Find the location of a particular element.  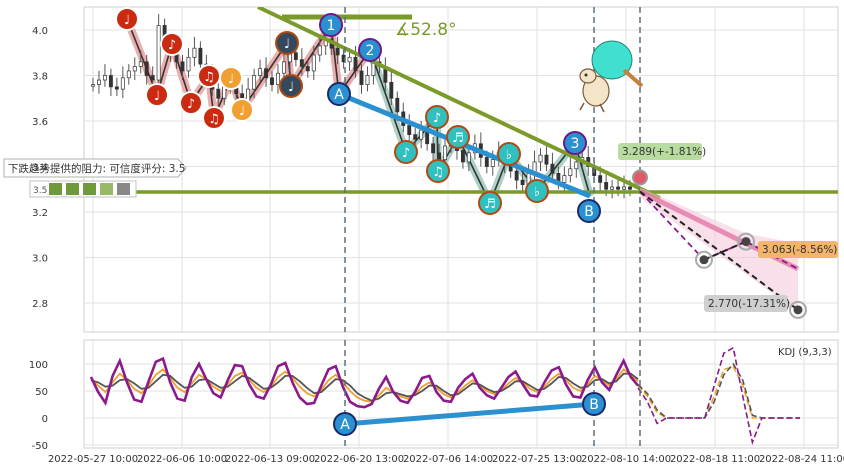

x-tick-label: 2022-08-10 14:00 is located at coordinates (626, 459).